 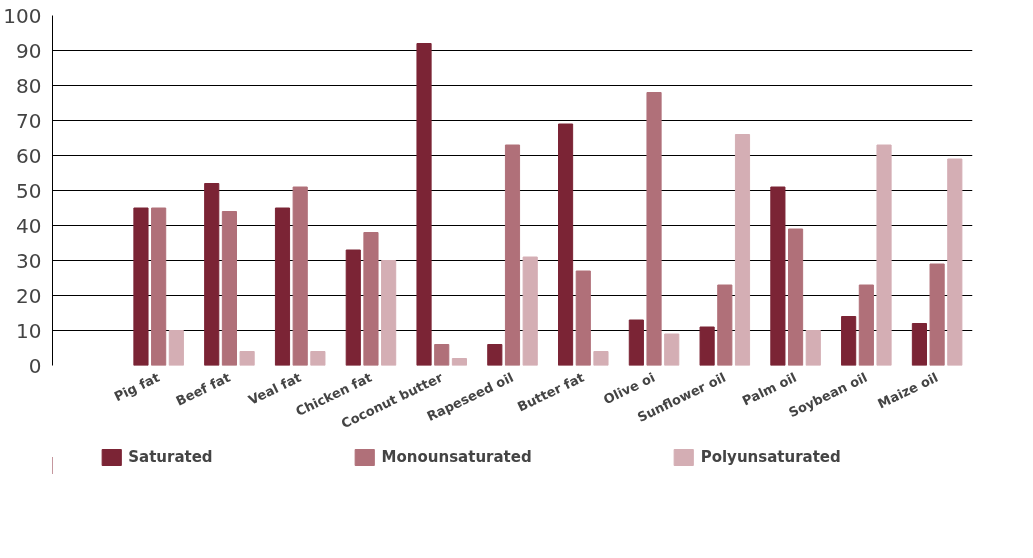 What do you see at coordinates (22, 15) in the screenshot?
I see `y-tick-label: 100` at bounding box center [22, 15].